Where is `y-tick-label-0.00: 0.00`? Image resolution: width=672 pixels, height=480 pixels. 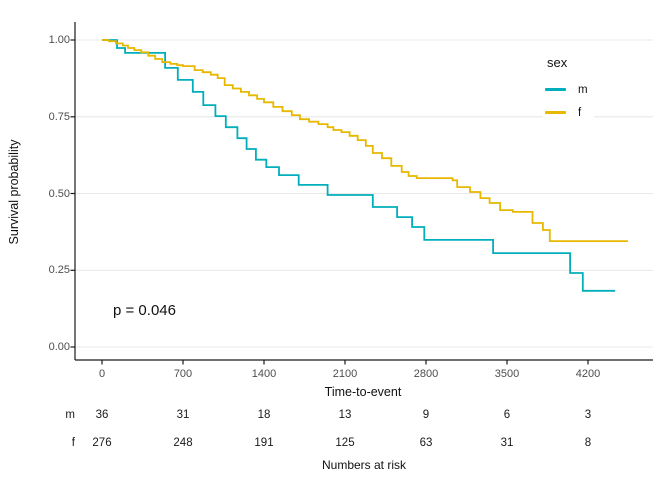 y-tick-label-0.00: 0.00 is located at coordinates (59, 347).